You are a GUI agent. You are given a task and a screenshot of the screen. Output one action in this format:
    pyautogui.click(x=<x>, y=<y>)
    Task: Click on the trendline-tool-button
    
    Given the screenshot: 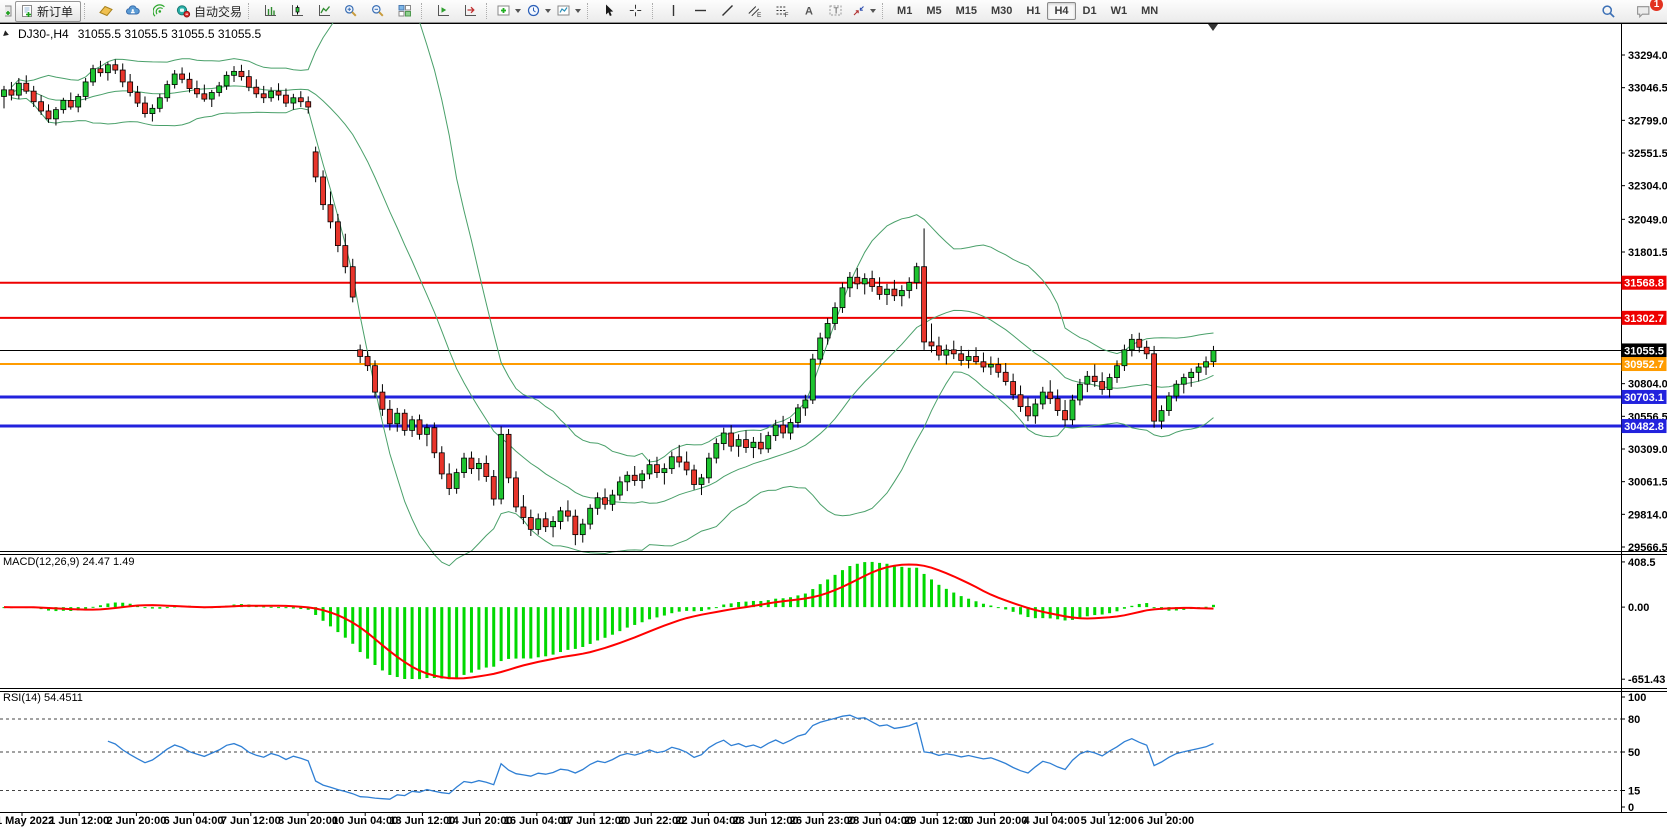 What is the action you would take?
    pyautogui.click(x=727, y=11)
    